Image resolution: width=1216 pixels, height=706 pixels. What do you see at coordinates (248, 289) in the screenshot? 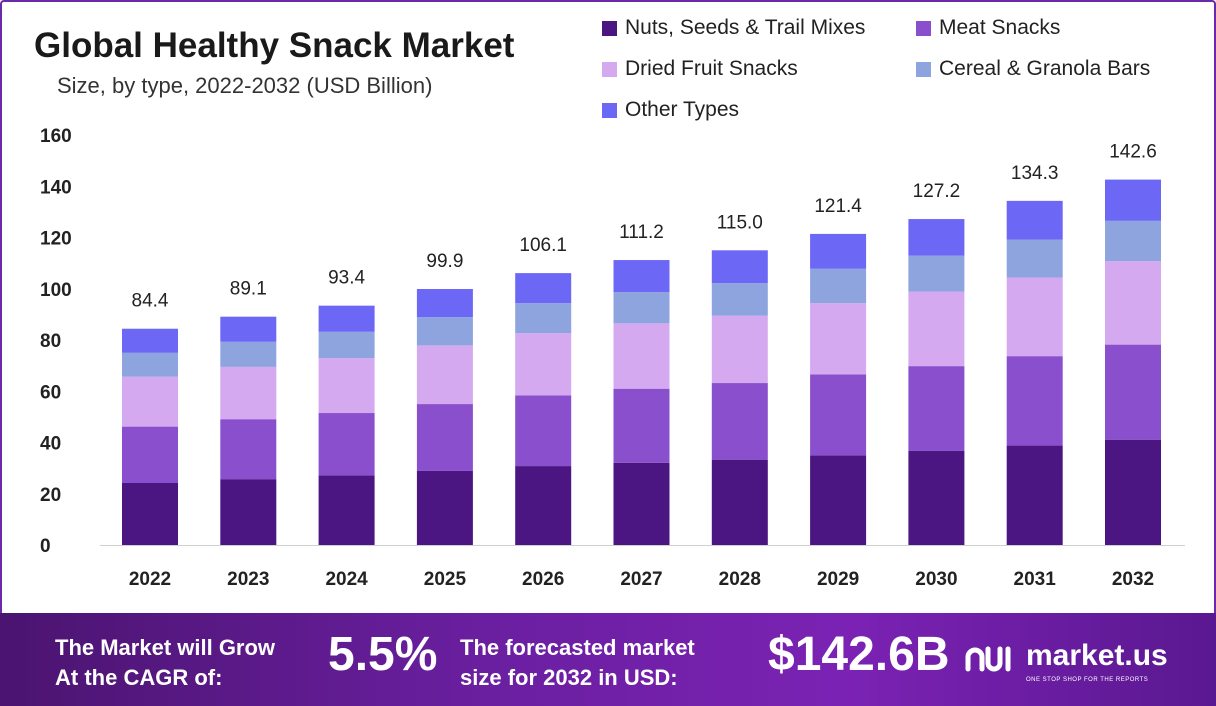
I see `bar-total-label: 89.1` at bounding box center [248, 289].